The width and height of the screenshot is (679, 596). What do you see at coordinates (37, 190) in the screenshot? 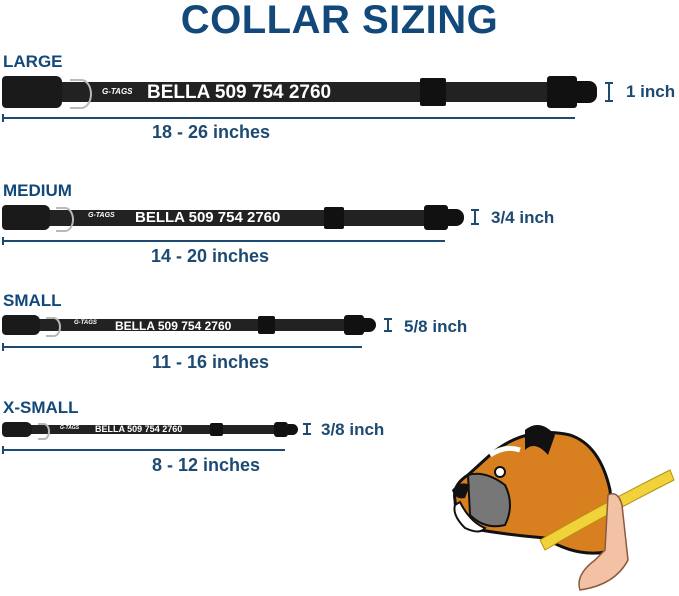
I see `size-label-medium: MEDIUM` at bounding box center [37, 190].